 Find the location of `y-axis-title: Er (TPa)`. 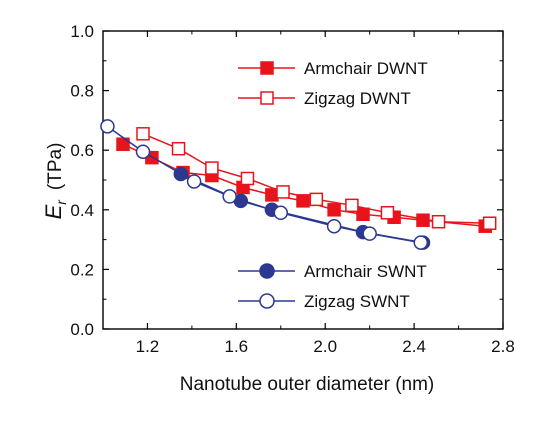

y-axis-title: Er (TPa) is located at coordinates (55, 181).